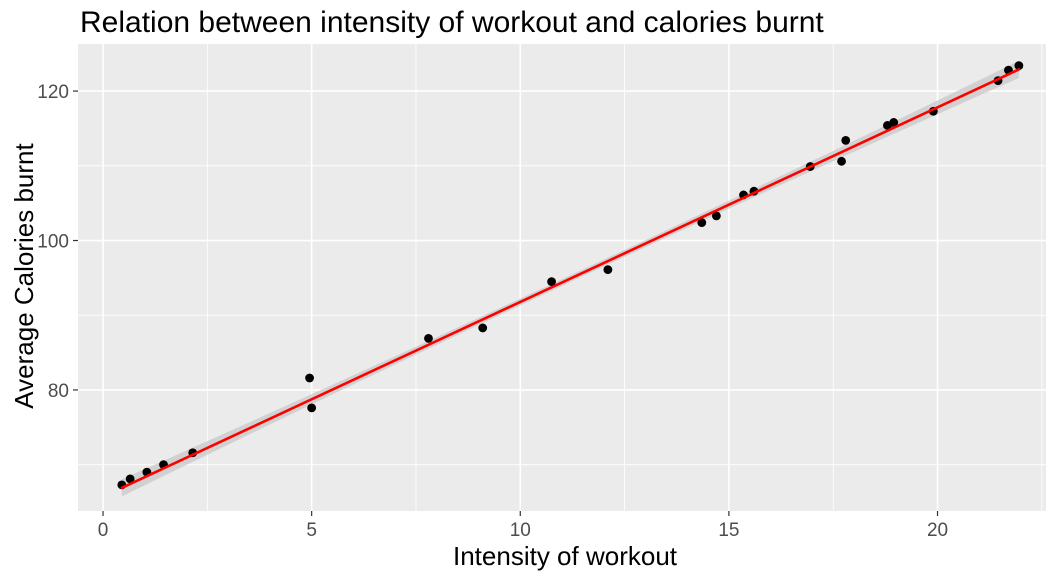 Image resolution: width=1056 pixels, height=576 pixels. I want to click on x-axis: 0 5 10 15 20, so click(523, 526).